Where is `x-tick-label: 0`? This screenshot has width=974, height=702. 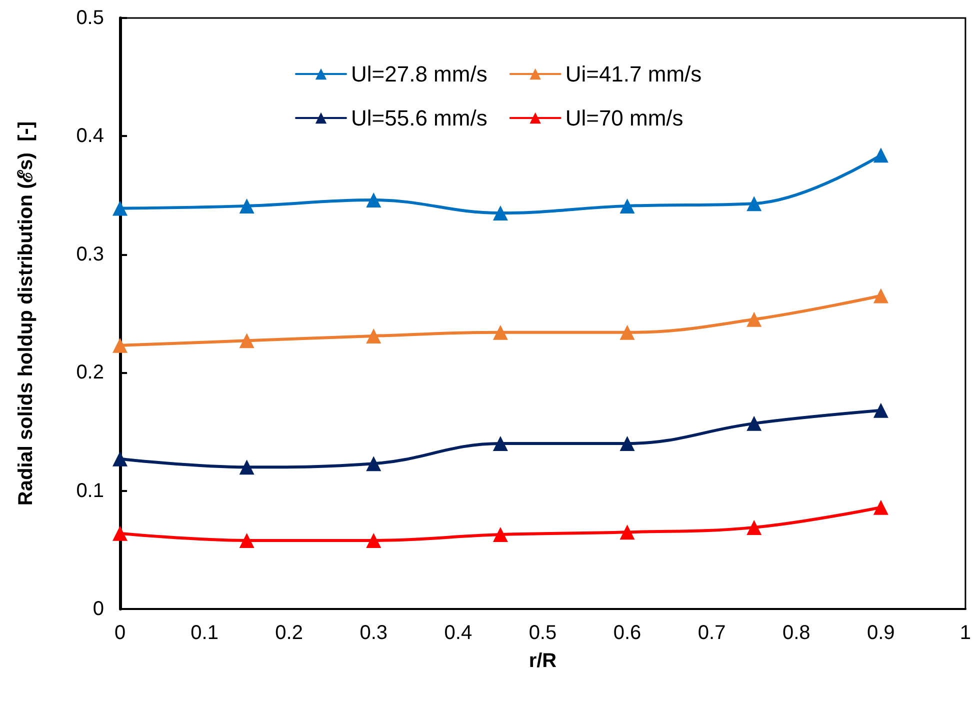 x-tick-label: 0 is located at coordinates (120, 633).